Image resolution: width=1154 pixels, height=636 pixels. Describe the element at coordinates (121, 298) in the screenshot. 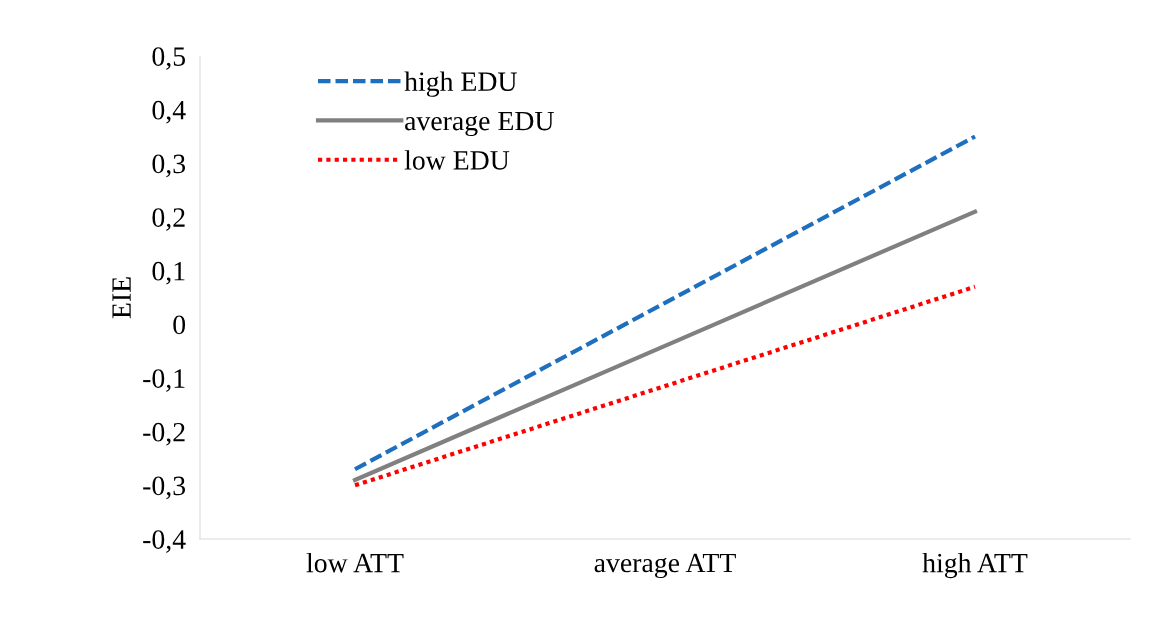

I see `y-axis-title: EIE` at that location.